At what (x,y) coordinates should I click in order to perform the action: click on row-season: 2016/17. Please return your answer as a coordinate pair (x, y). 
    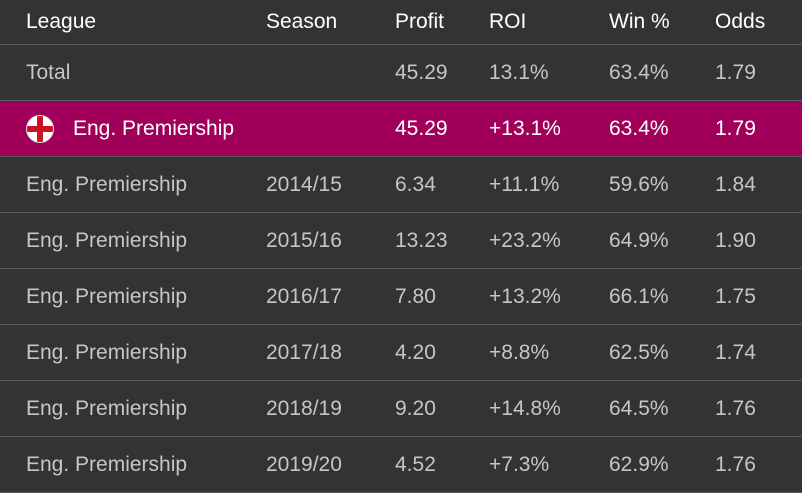
    Looking at the image, I should click on (304, 296).